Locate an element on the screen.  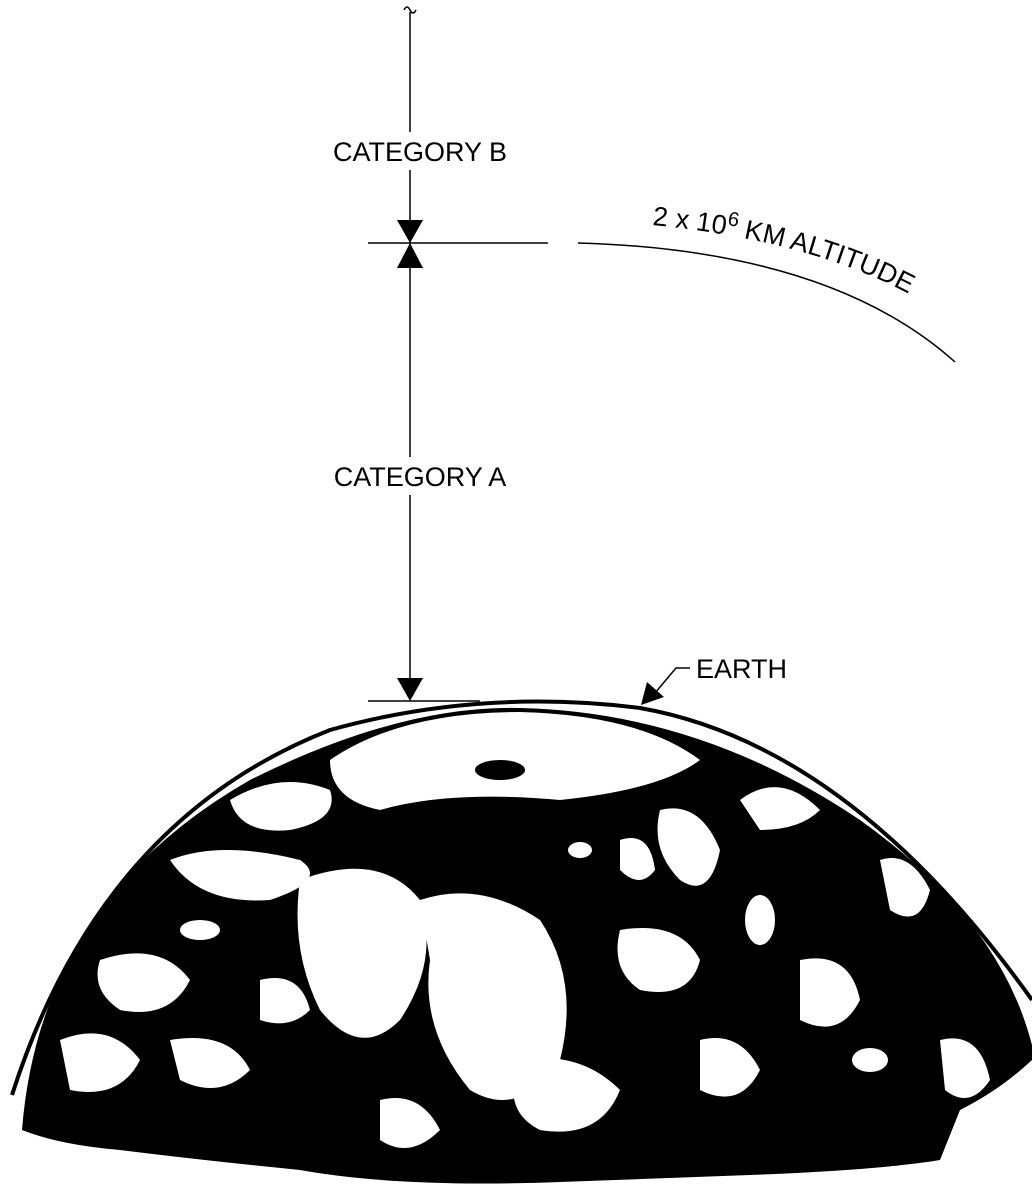
leader-line is located at coordinates (672, 680).